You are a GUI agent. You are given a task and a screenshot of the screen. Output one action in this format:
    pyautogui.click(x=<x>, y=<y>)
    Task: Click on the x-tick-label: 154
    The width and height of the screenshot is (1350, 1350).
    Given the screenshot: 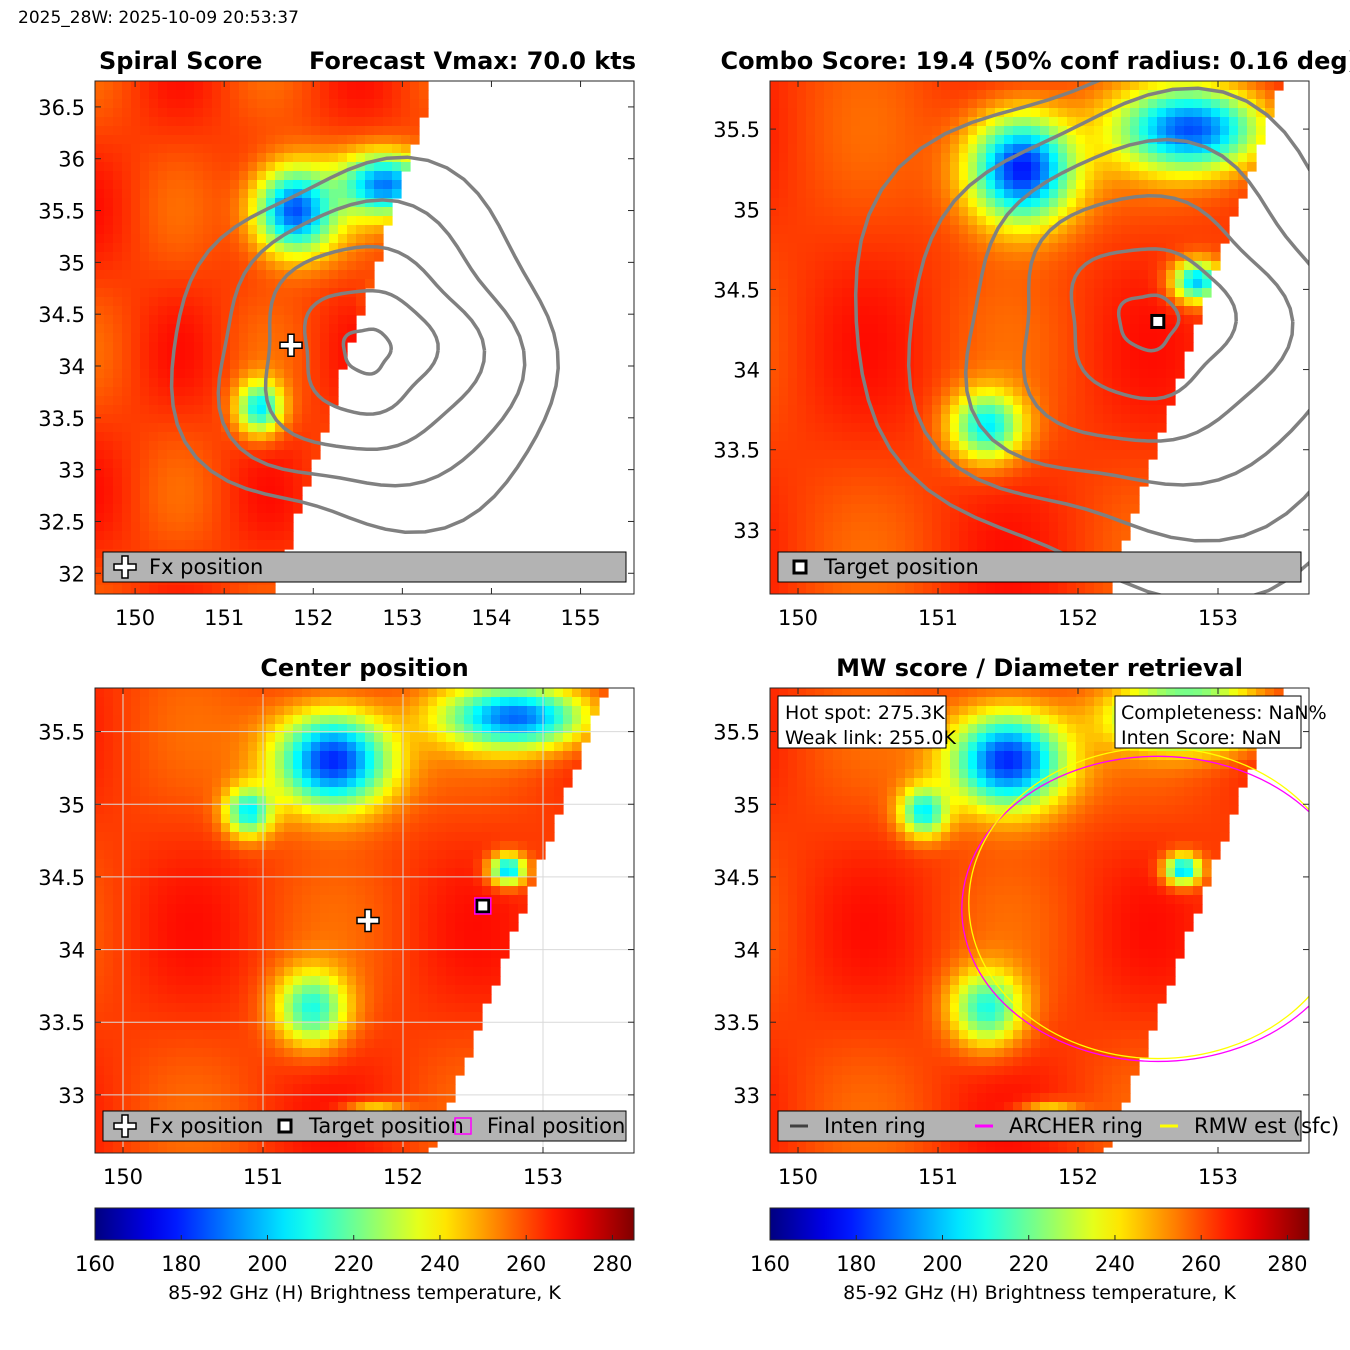 What is the action you would take?
    pyautogui.click(x=491, y=618)
    